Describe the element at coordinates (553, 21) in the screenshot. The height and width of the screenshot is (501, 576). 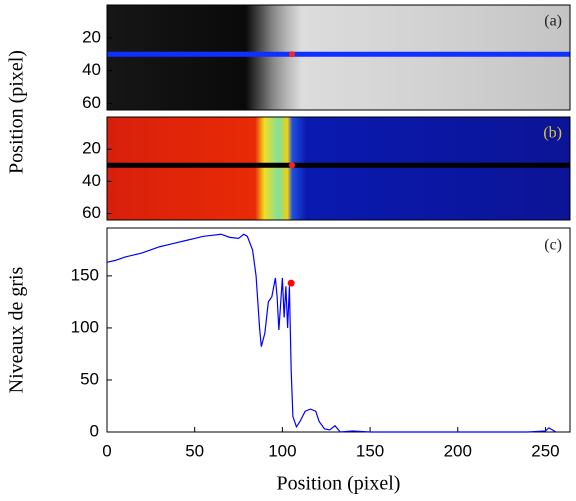
I see `panel-label: (a)` at that location.